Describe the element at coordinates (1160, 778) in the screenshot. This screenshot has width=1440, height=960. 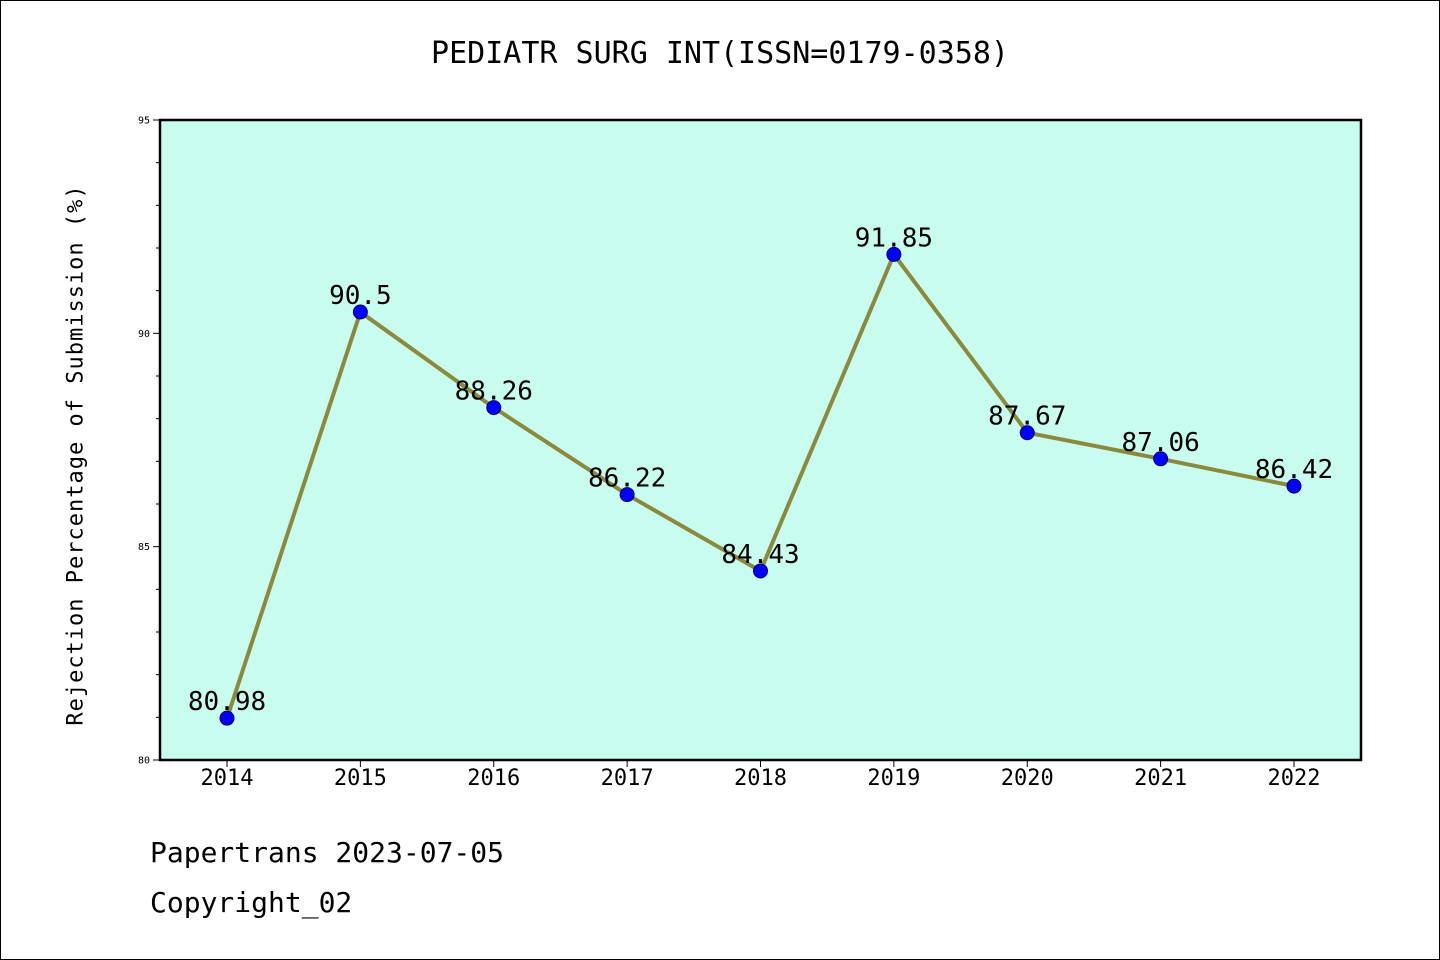
I see `x-tick-label: 2021` at that location.